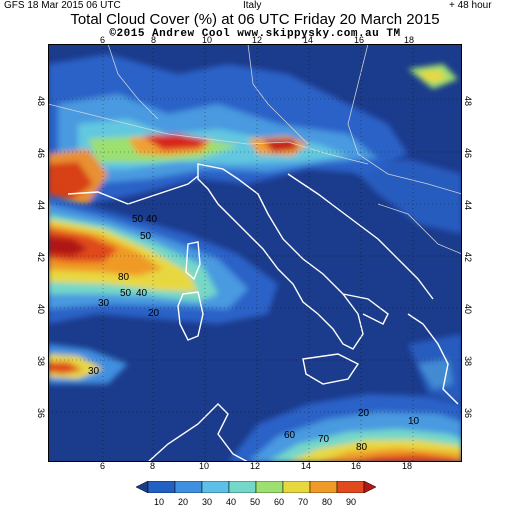  I want to click on legend-level-label: 70, so click(302, 502).